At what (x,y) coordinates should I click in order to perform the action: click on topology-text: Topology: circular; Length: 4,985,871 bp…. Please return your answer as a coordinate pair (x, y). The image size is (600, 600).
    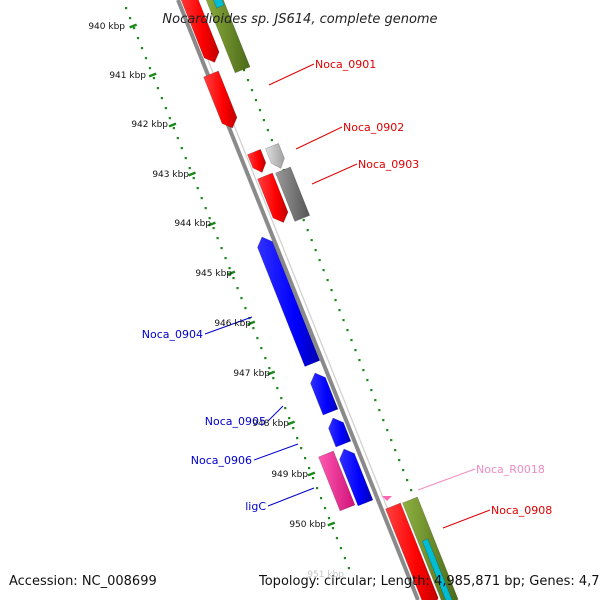
    Looking at the image, I should click on (429, 581).